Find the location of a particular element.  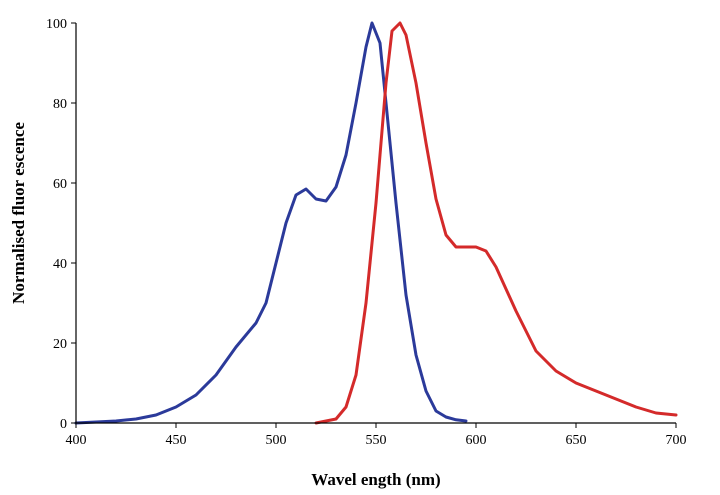

x-tick-label: 550 is located at coordinates (376, 440).